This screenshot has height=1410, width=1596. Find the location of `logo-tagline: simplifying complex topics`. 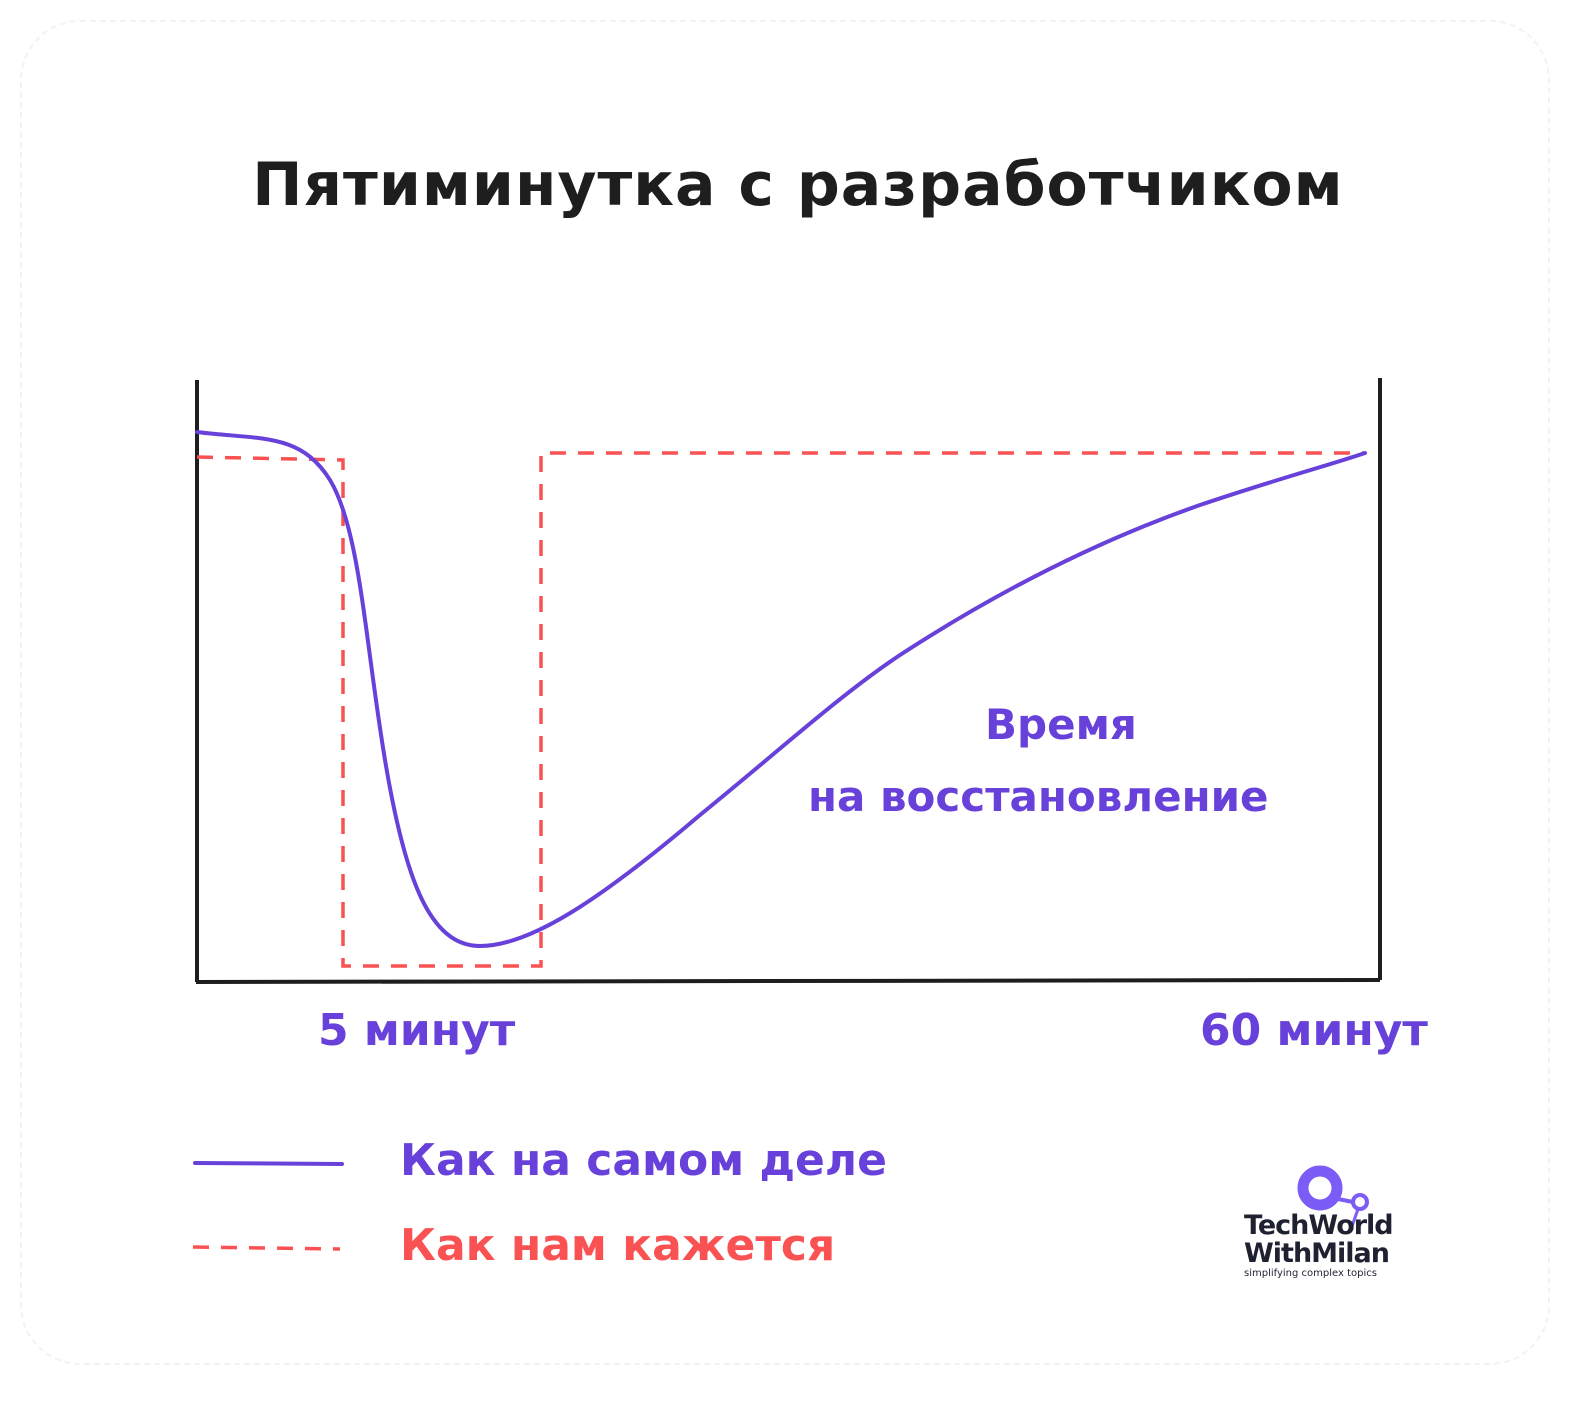

logo-tagline: simplifying complex topics is located at coordinates (1310, 1273).